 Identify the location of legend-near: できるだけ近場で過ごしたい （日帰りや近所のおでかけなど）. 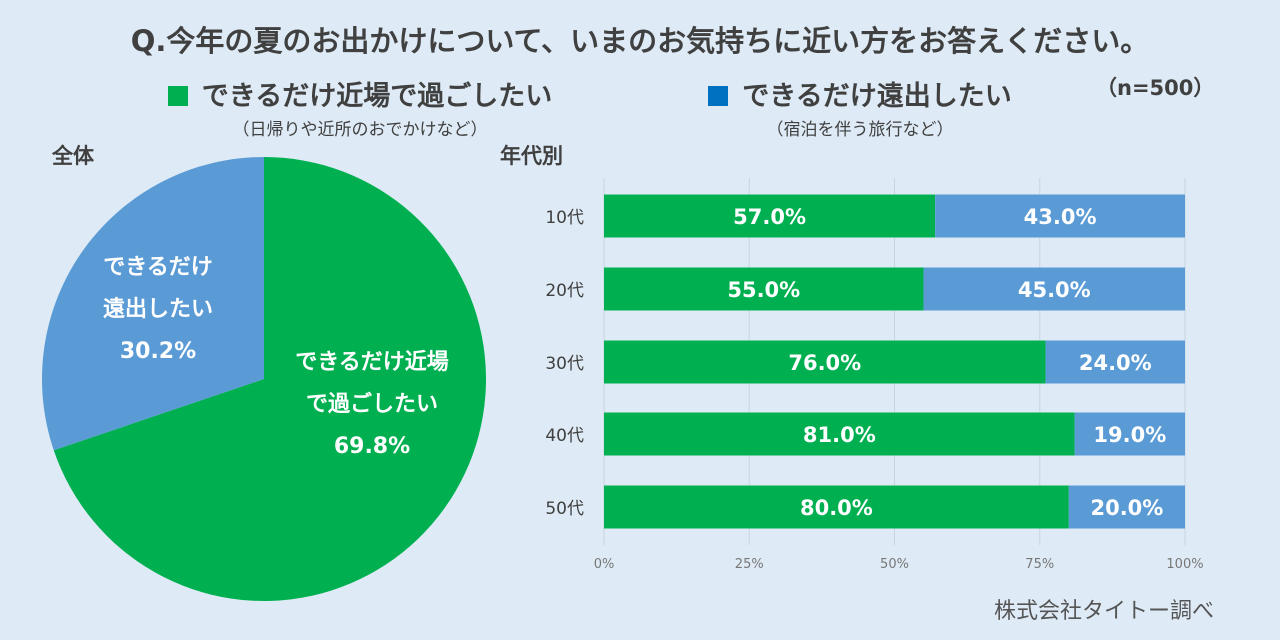
(360, 107).